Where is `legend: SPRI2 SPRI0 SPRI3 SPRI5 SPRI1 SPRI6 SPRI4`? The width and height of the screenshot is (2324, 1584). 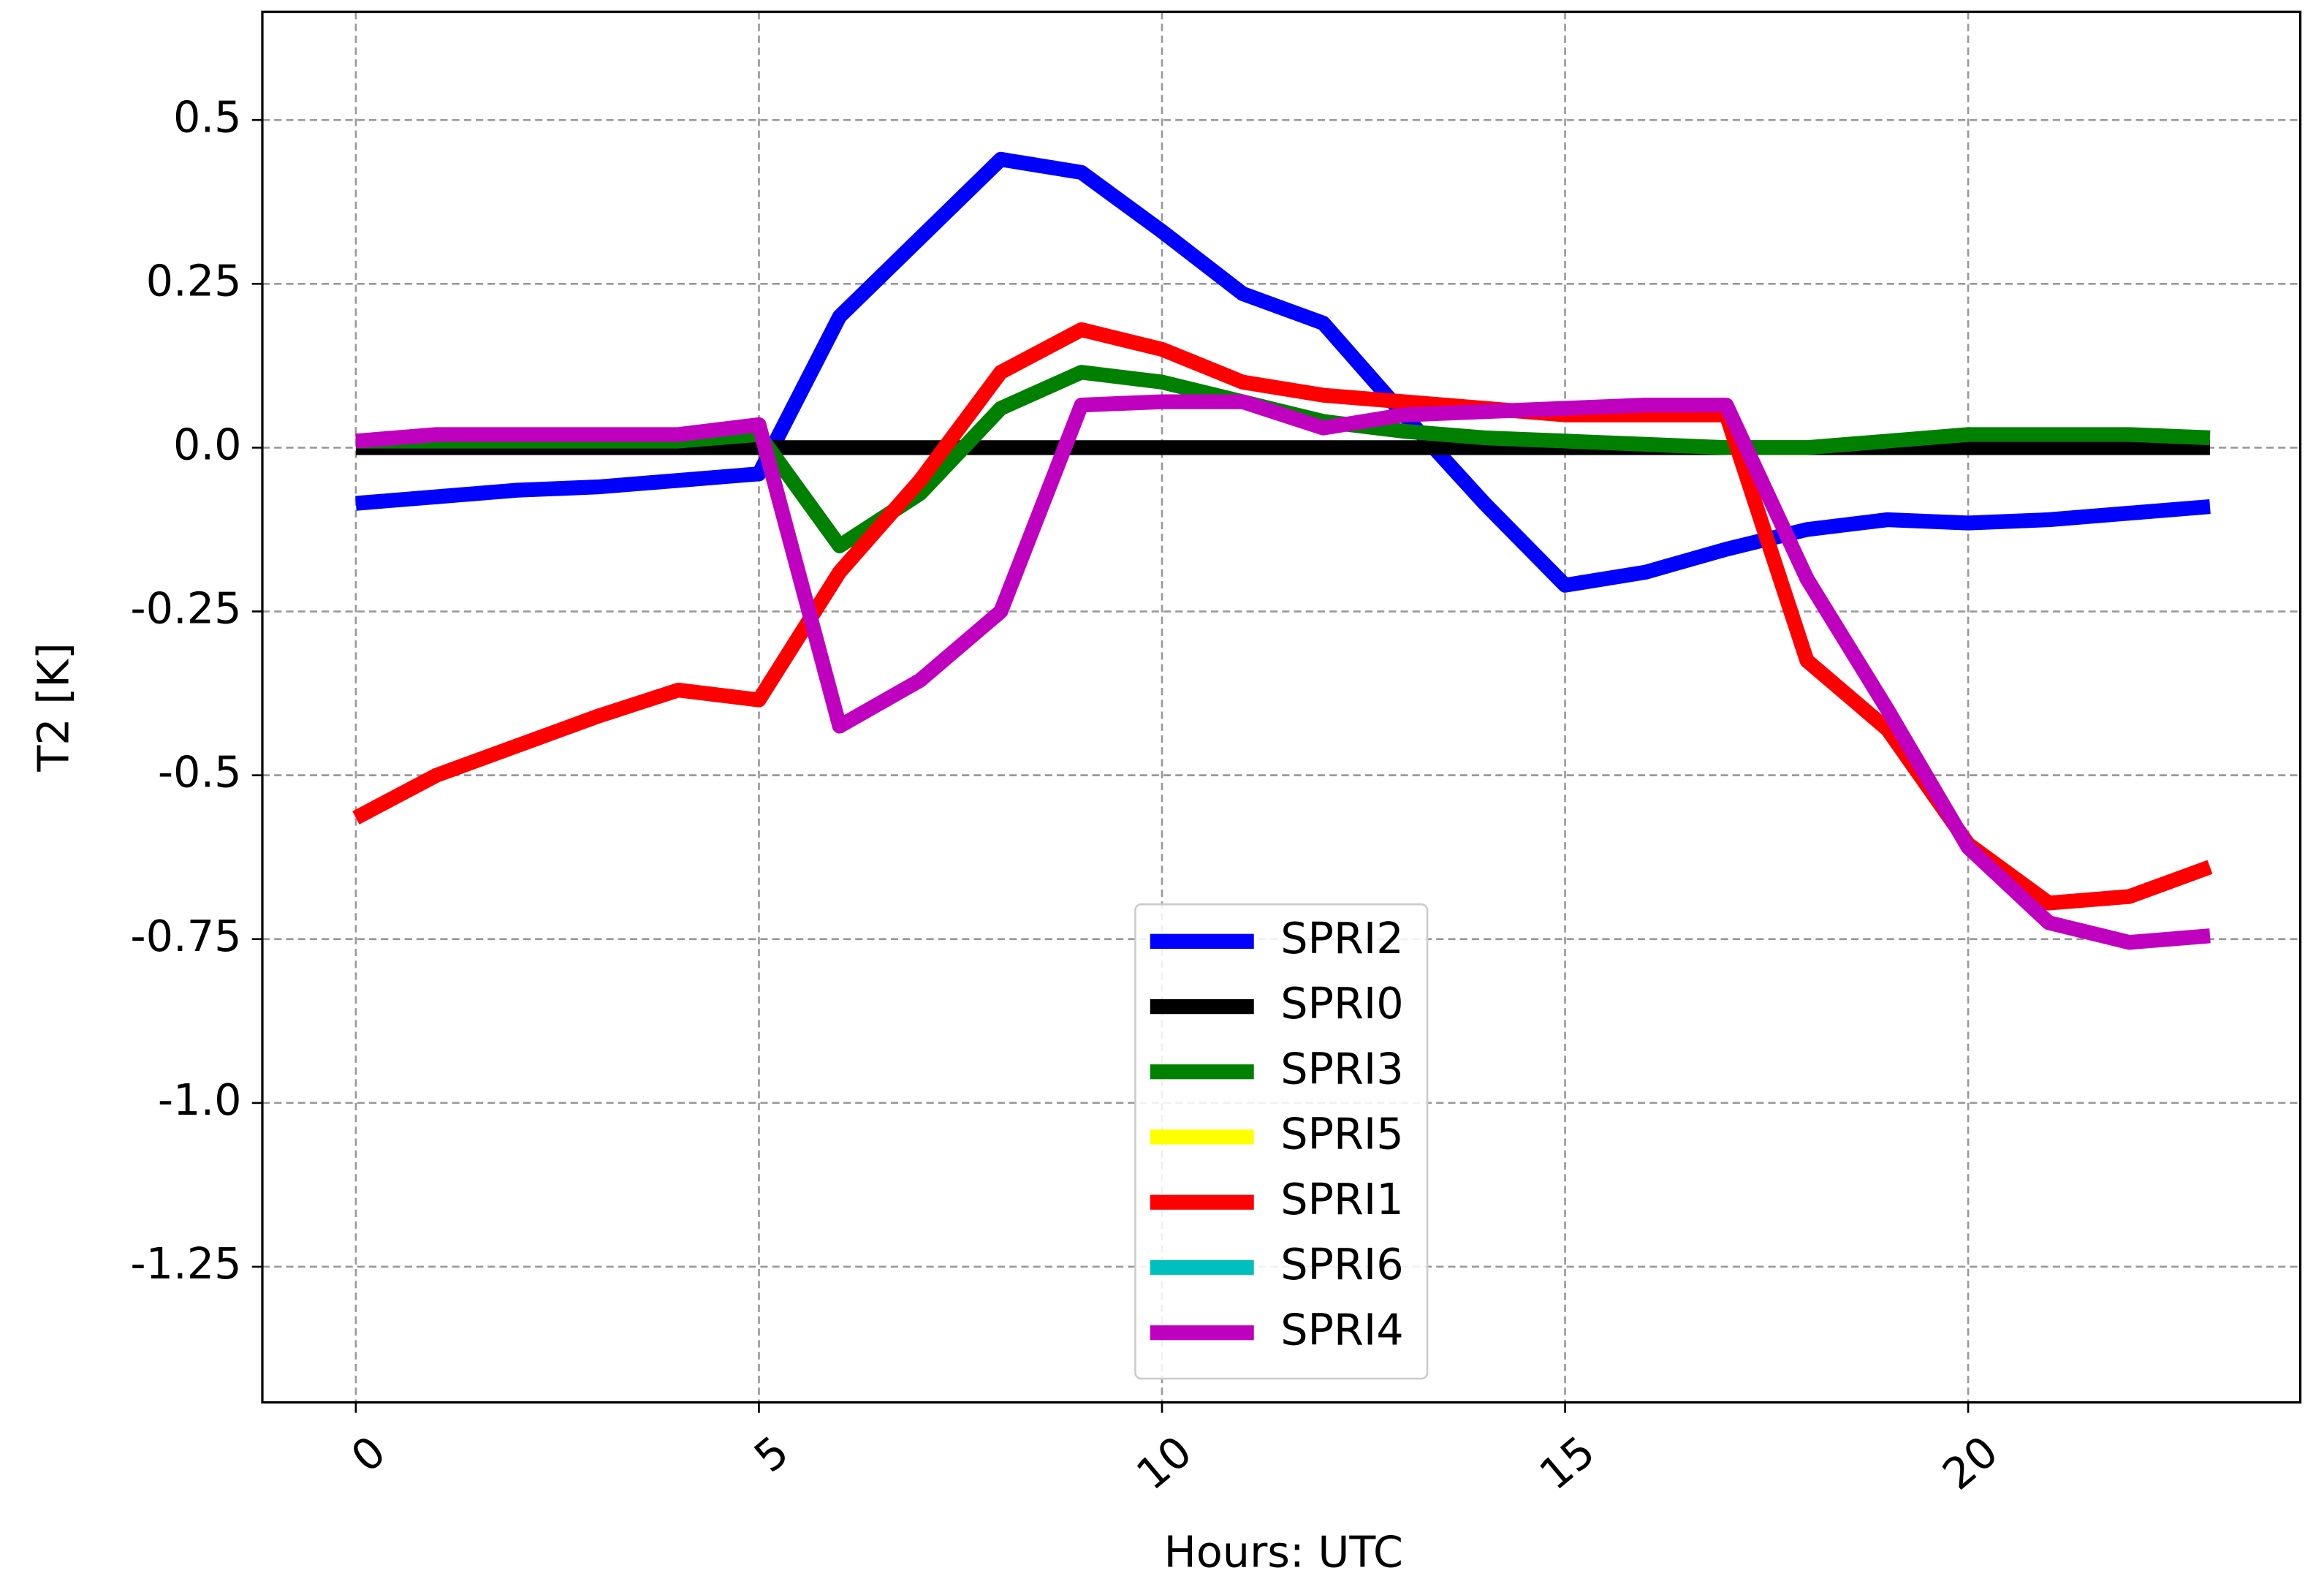 legend: SPRI2 SPRI0 SPRI3 SPRI5 SPRI1 SPRI6 SPRI4 is located at coordinates (1281, 1141).